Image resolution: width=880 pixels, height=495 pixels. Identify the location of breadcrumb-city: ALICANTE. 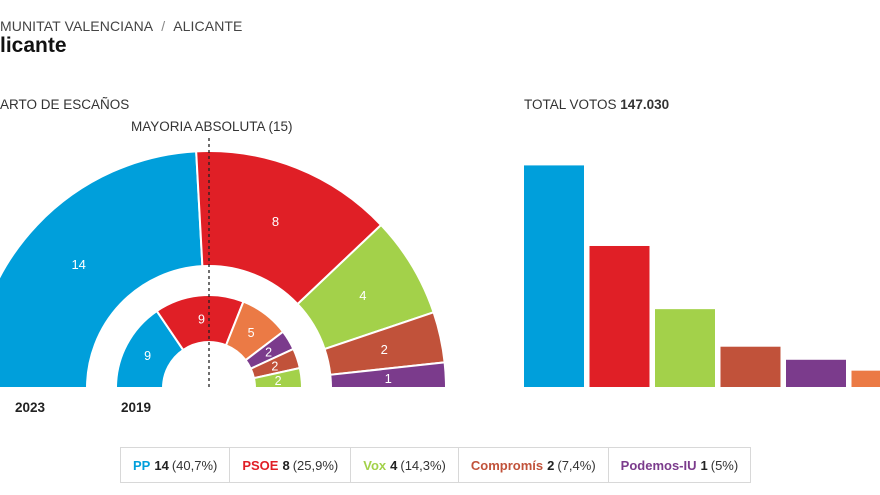
(208, 26).